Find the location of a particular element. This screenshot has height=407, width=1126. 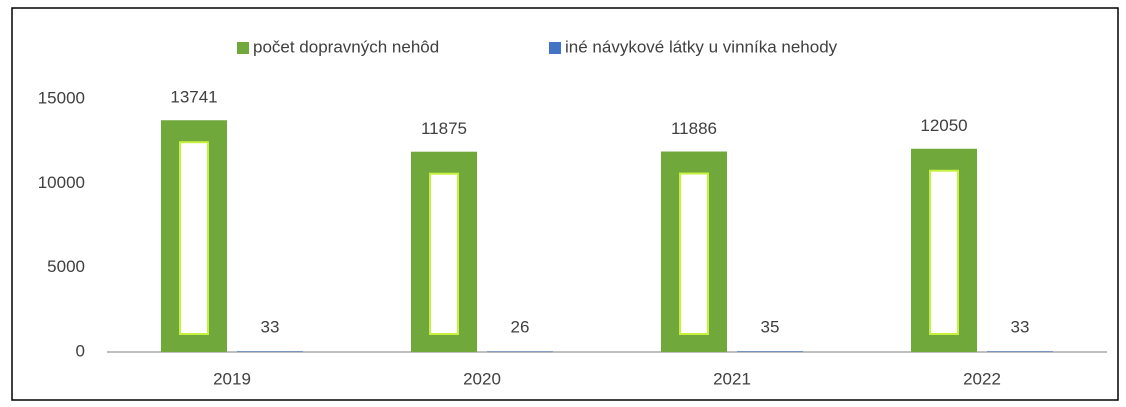

x-tick-label: 2019 is located at coordinates (232, 378).